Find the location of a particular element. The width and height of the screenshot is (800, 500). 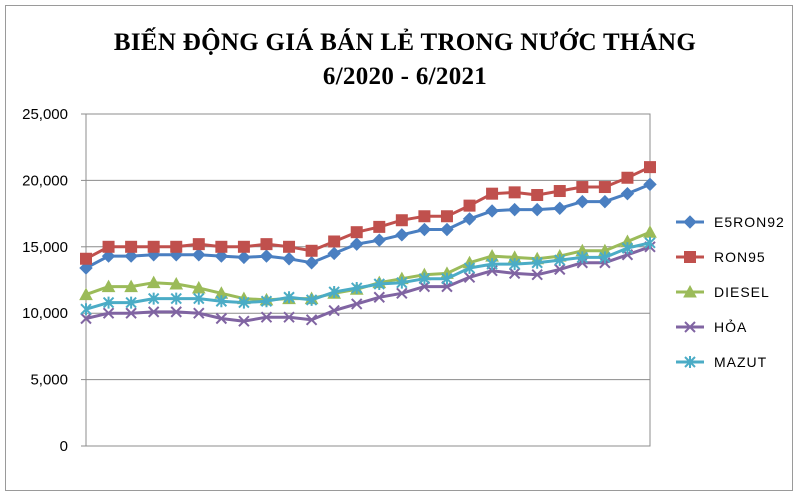

y-tick-label: 25,000 is located at coordinates (45, 114).